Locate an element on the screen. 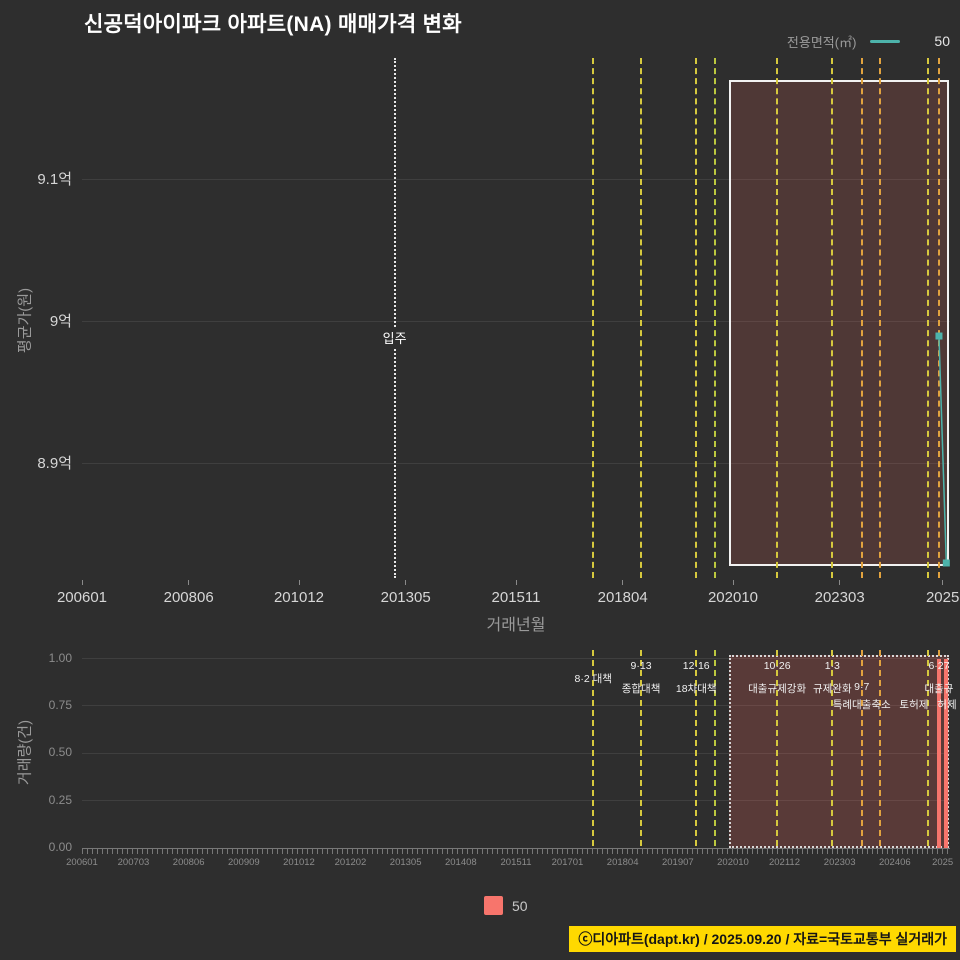  volume-x-tick-label: 201012 is located at coordinates (299, 862).